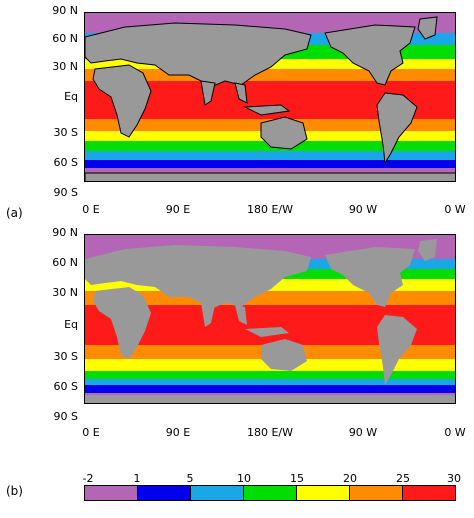 Image resolution: width=474 pixels, height=518 pixels. Describe the element at coordinates (403, 478) in the screenshot. I see `colorbar-tick-6: 25` at that location.